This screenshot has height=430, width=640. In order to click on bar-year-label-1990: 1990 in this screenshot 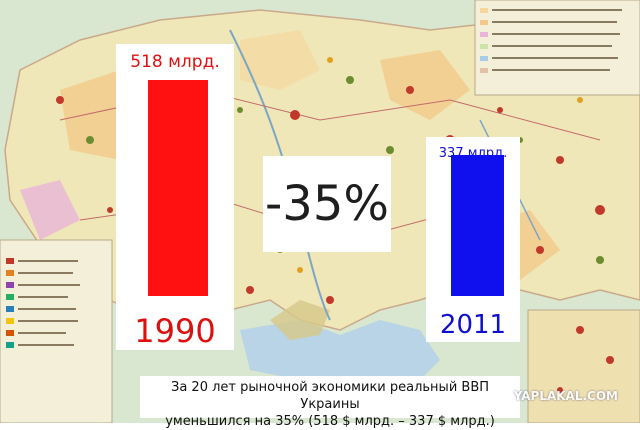, I will do `click(175, 331)`.